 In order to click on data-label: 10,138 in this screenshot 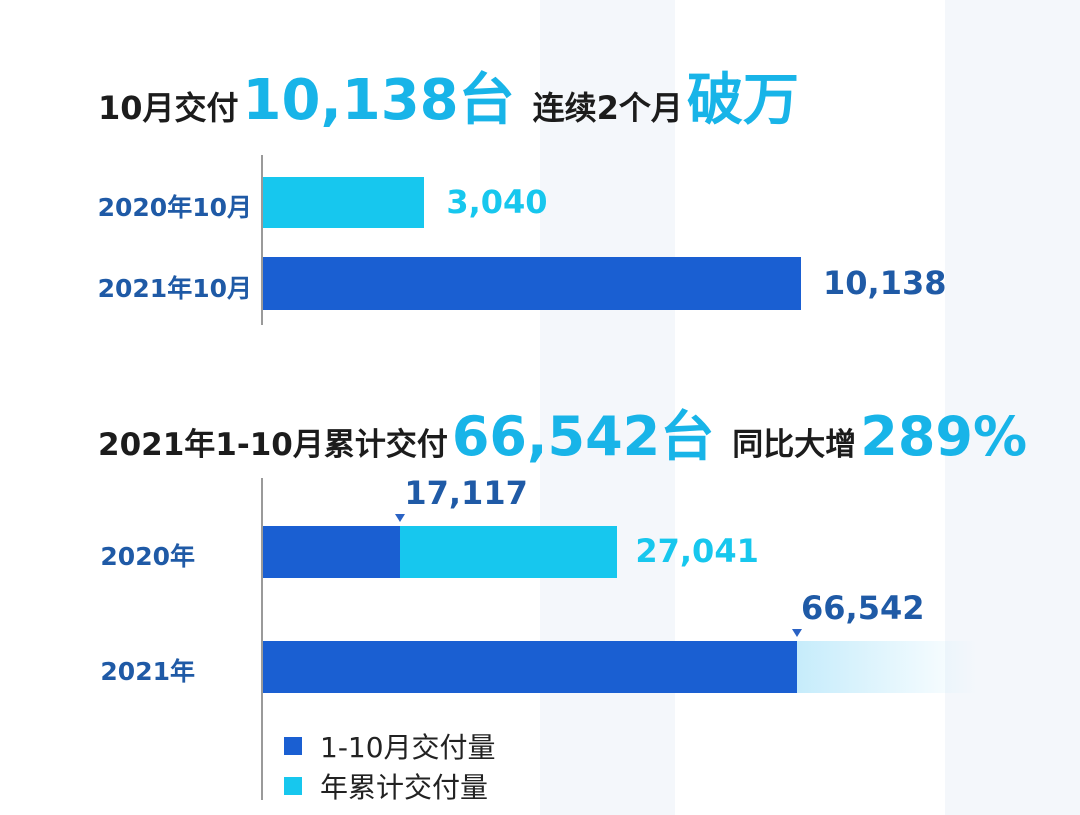, I will do `click(885, 282)`.